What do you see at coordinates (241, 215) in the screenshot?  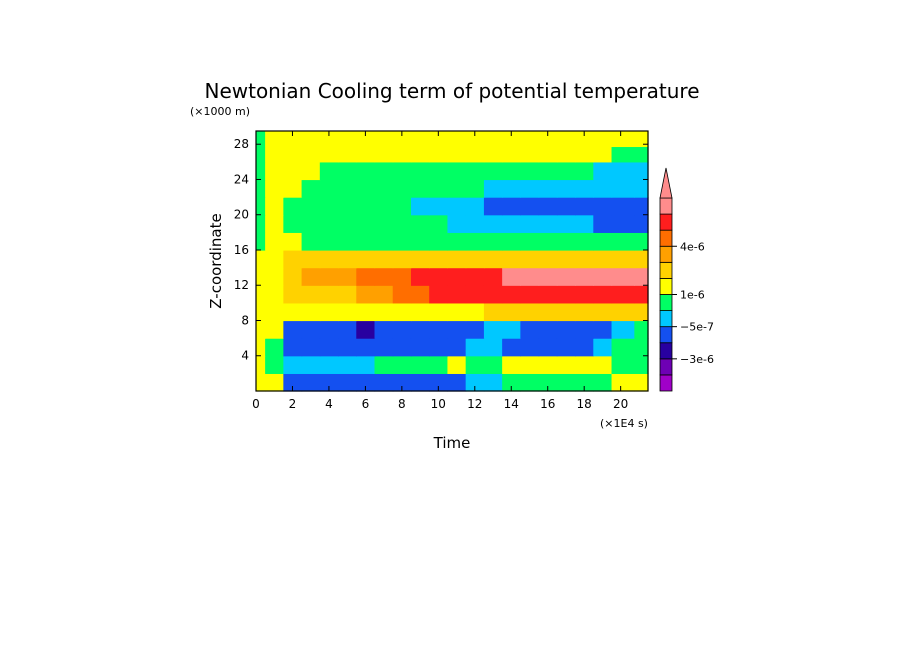 I see `y-tick-label: 20` at bounding box center [241, 215].